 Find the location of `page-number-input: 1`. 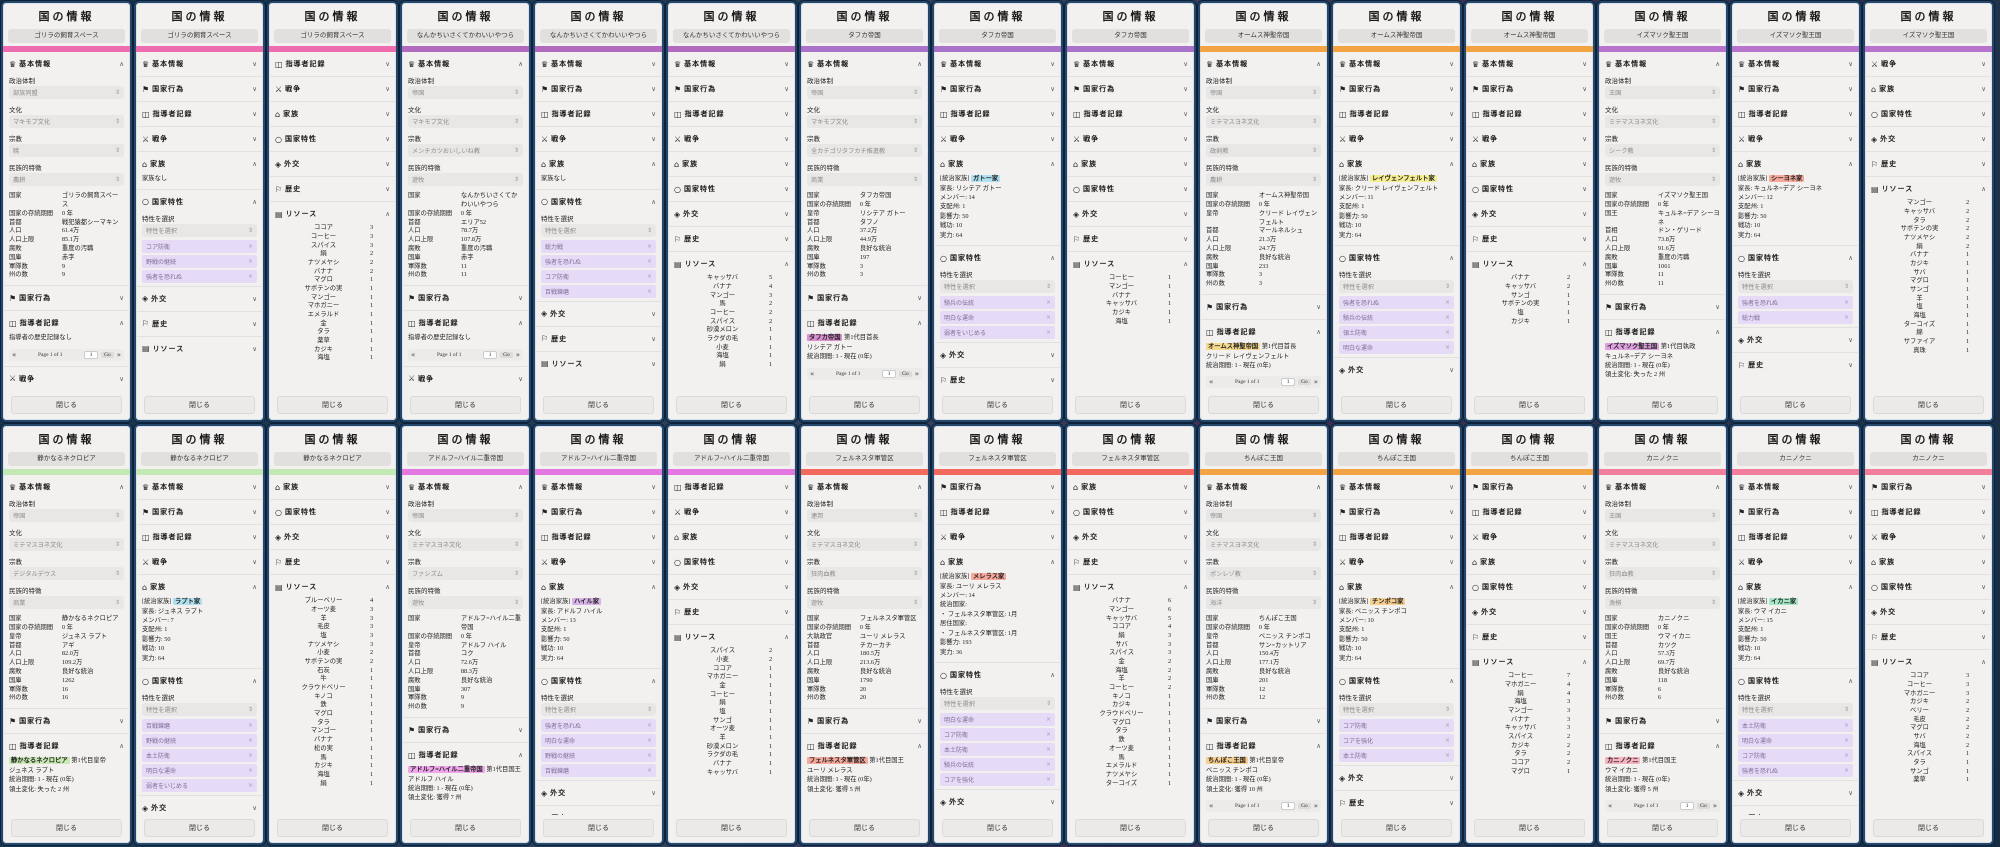

page-number-input: 1 is located at coordinates (889, 373).